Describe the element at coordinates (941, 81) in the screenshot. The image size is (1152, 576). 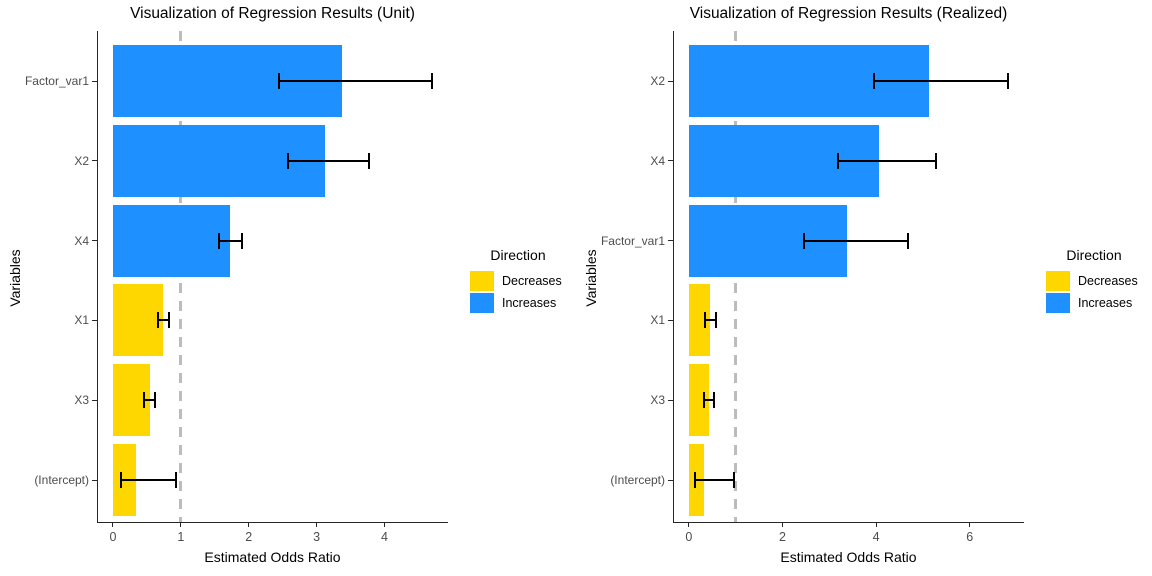
I see `error-bar-X2` at that location.